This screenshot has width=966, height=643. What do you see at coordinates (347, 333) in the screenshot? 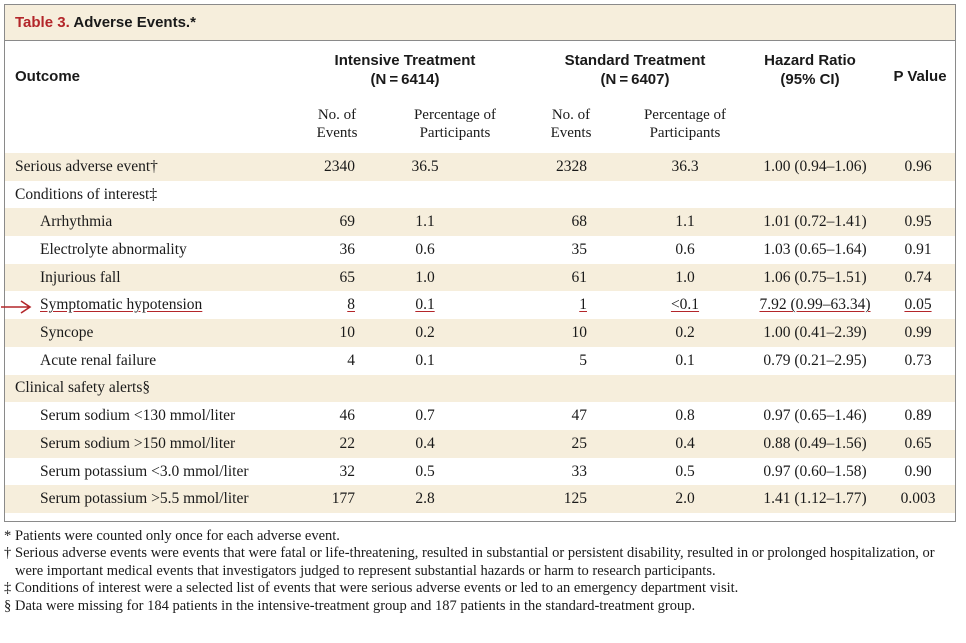
I see `cell-value: 10` at bounding box center [347, 333].